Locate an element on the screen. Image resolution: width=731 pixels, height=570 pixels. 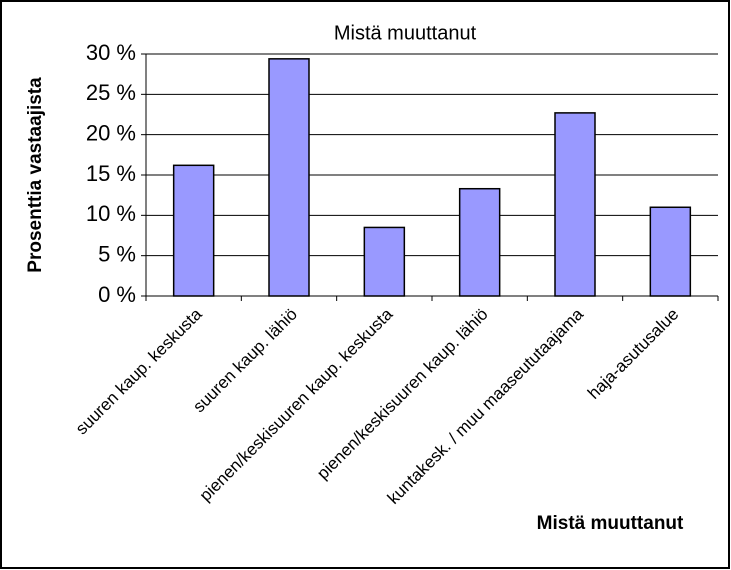
y-tick-label: 0 % is located at coordinates (117, 294).